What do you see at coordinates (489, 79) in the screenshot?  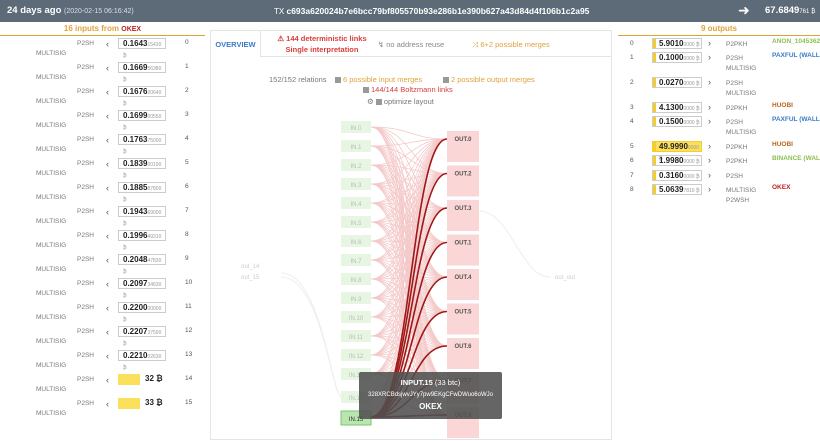 I see `output-merges-toggle: 2 possible output merges` at bounding box center [489, 79].